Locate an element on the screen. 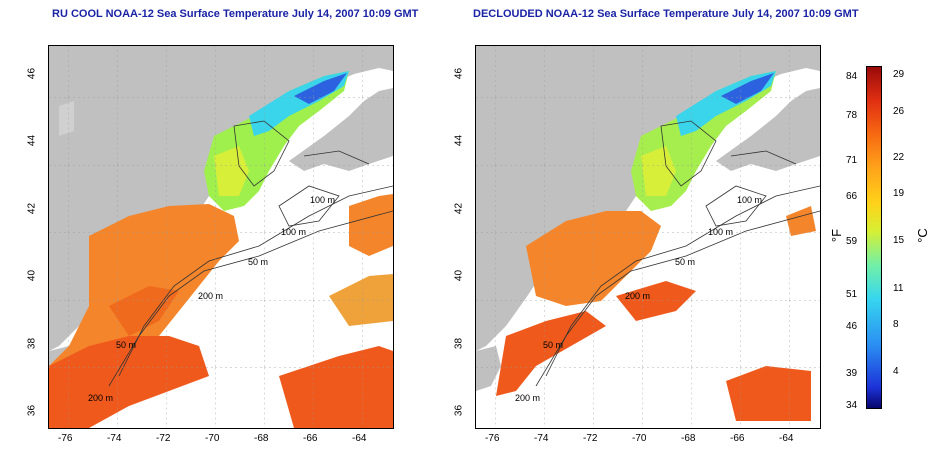 This screenshot has width=950, height=475. fahrenheit-tick-label: 78 is located at coordinates (852, 115).